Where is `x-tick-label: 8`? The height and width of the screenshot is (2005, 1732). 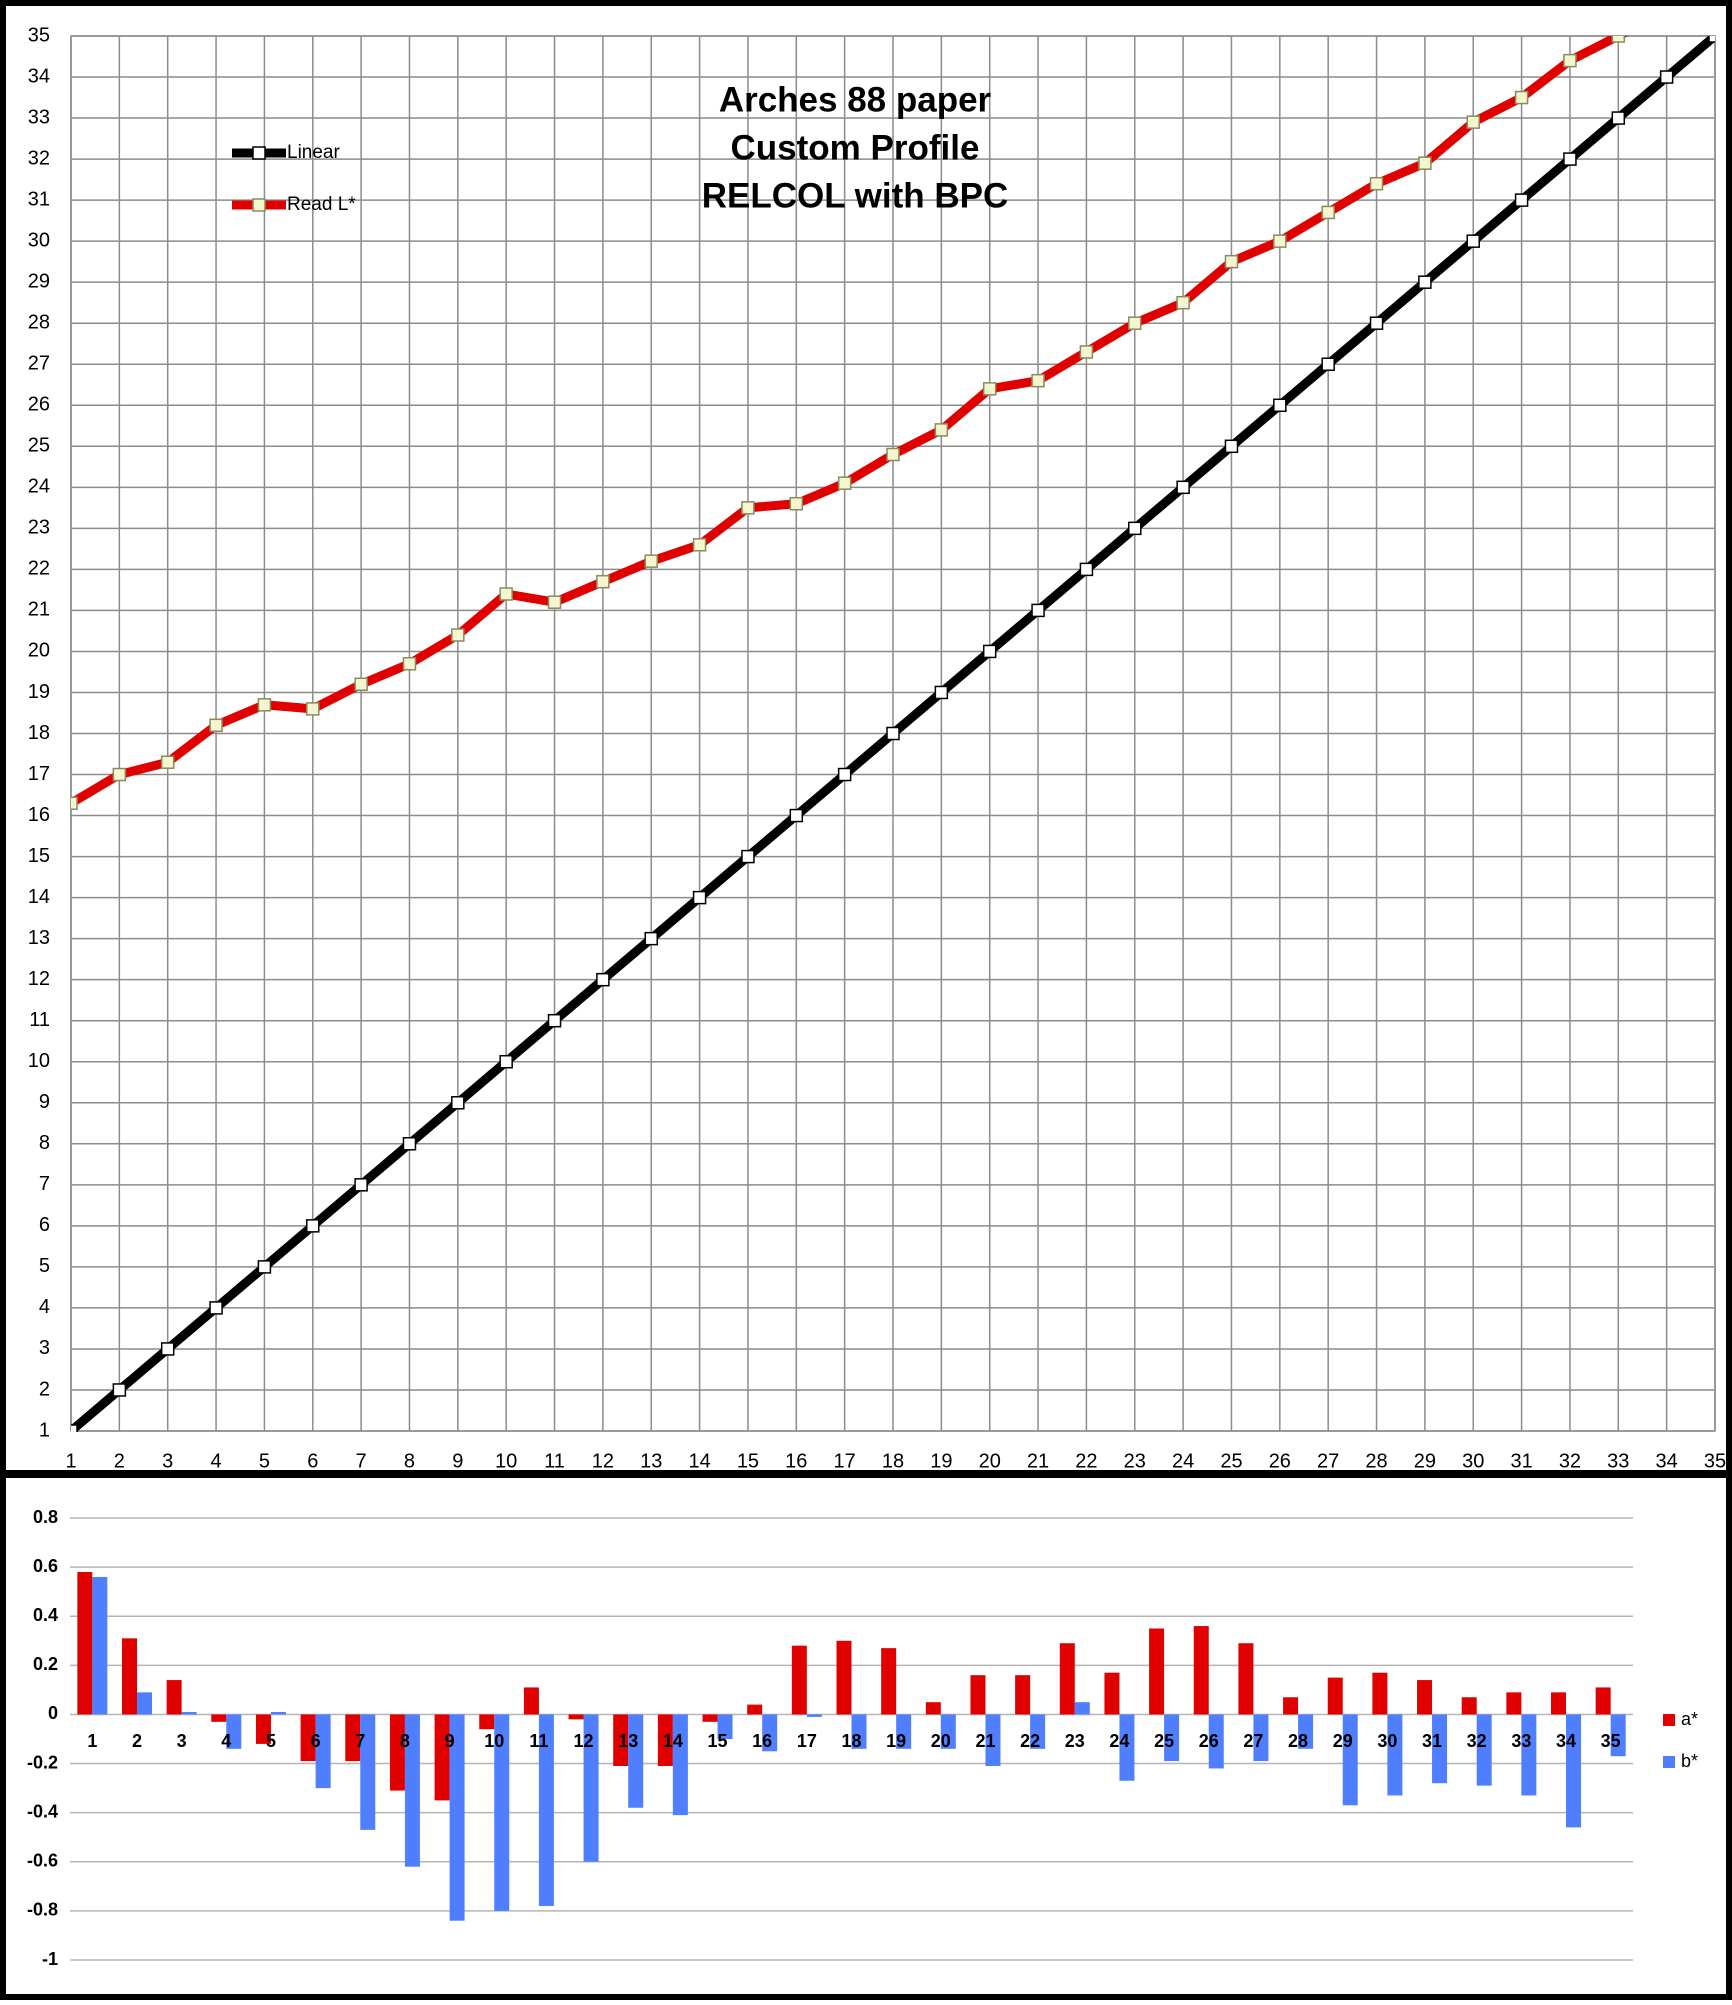 x-tick-label: 8 is located at coordinates (409, 1461).